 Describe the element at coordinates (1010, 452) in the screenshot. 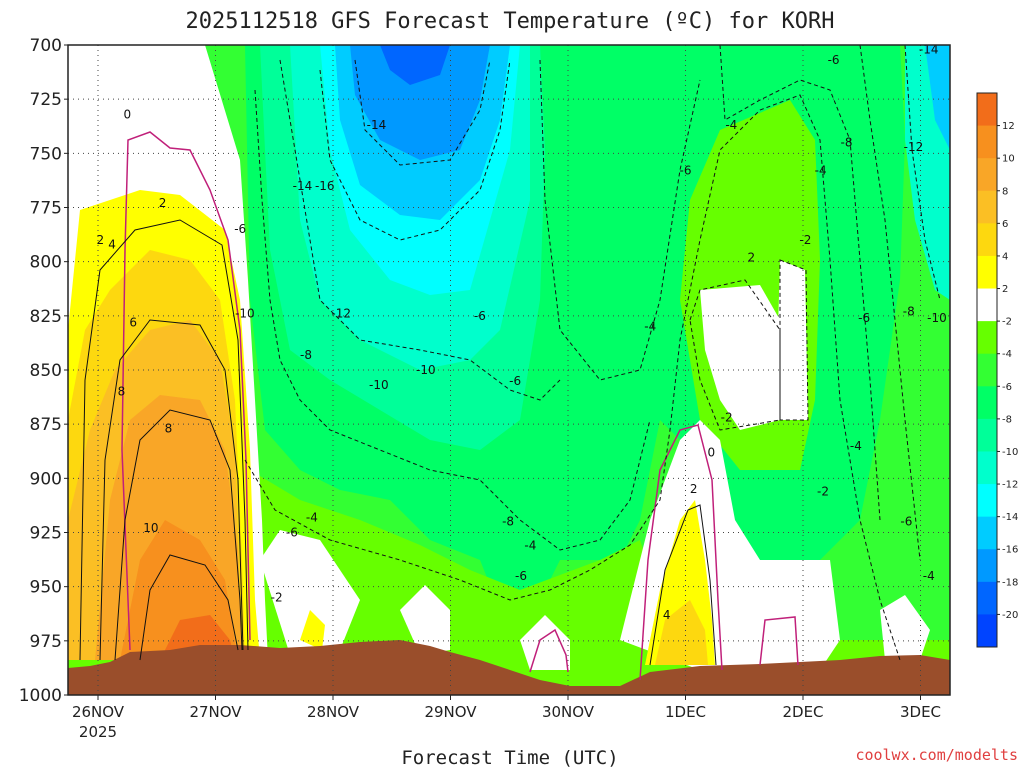

I see `colorbar-label: -10` at that location.